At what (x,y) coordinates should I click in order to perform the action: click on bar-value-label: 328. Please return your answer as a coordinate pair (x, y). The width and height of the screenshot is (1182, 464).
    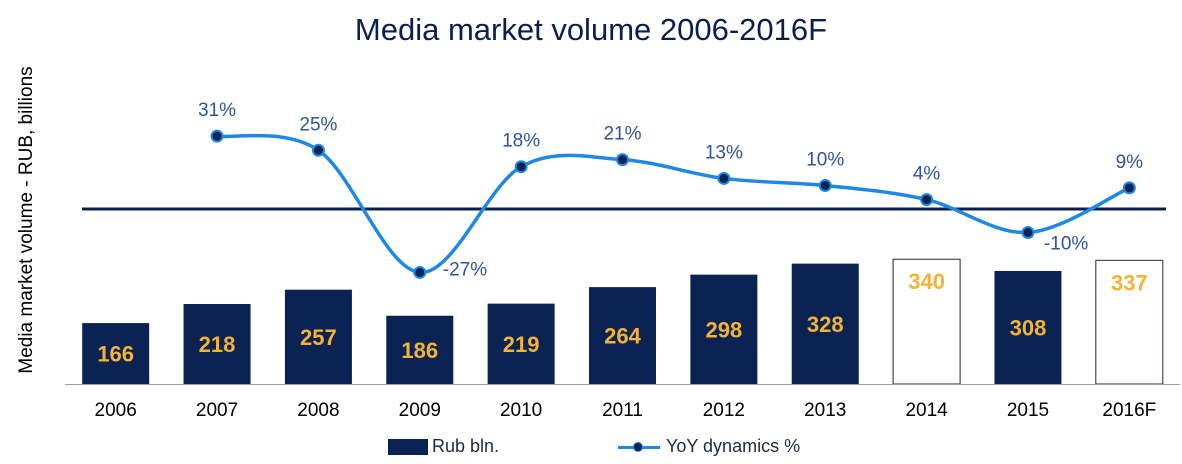
    Looking at the image, I should click on (825, 324).